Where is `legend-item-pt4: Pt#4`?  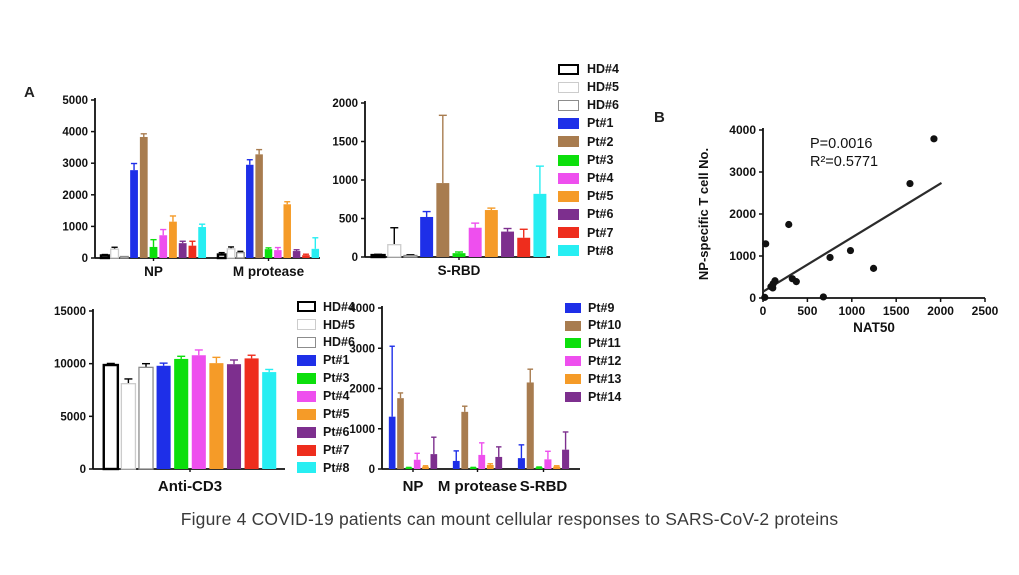
legend-item-pt4: Pt#4 is located at coordinates (588, 178).